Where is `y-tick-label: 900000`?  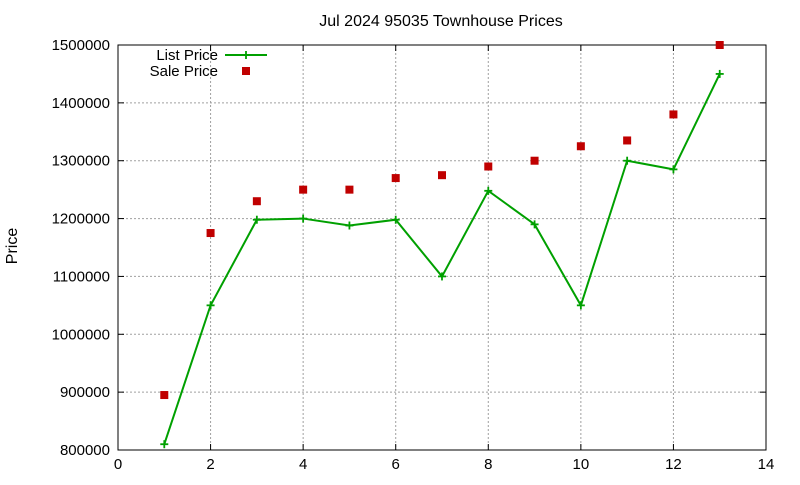
y-tick-label: 900000 is located at coordinates (85, 392).